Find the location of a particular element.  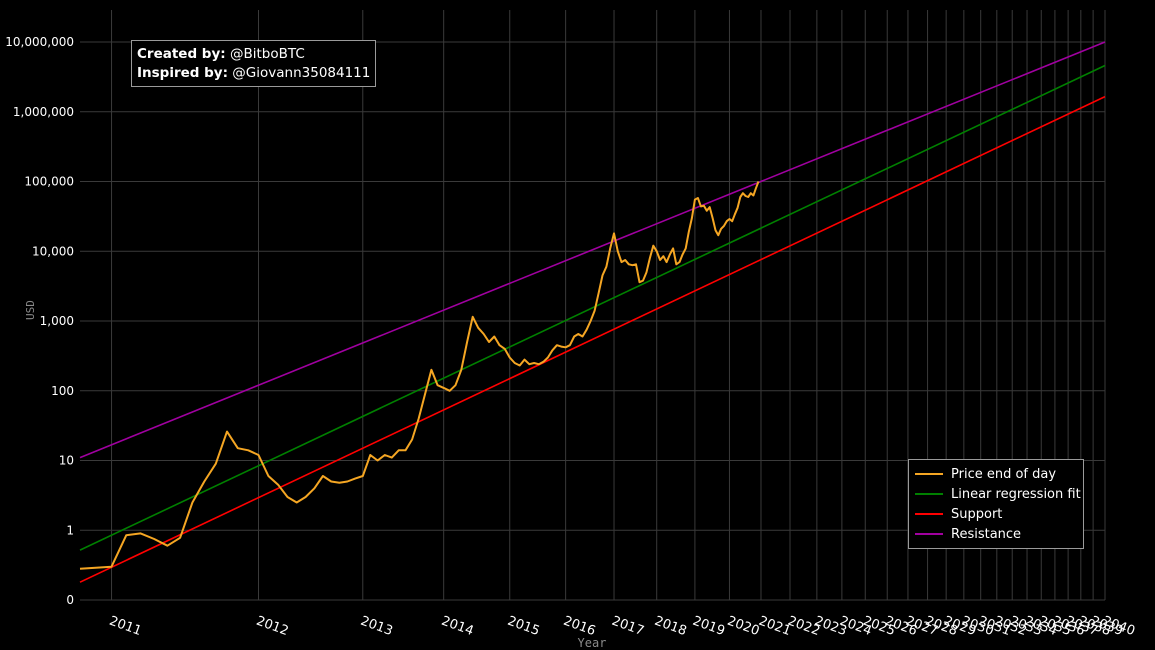

y-tick-label: 0 is located at coordinates (70, 600).